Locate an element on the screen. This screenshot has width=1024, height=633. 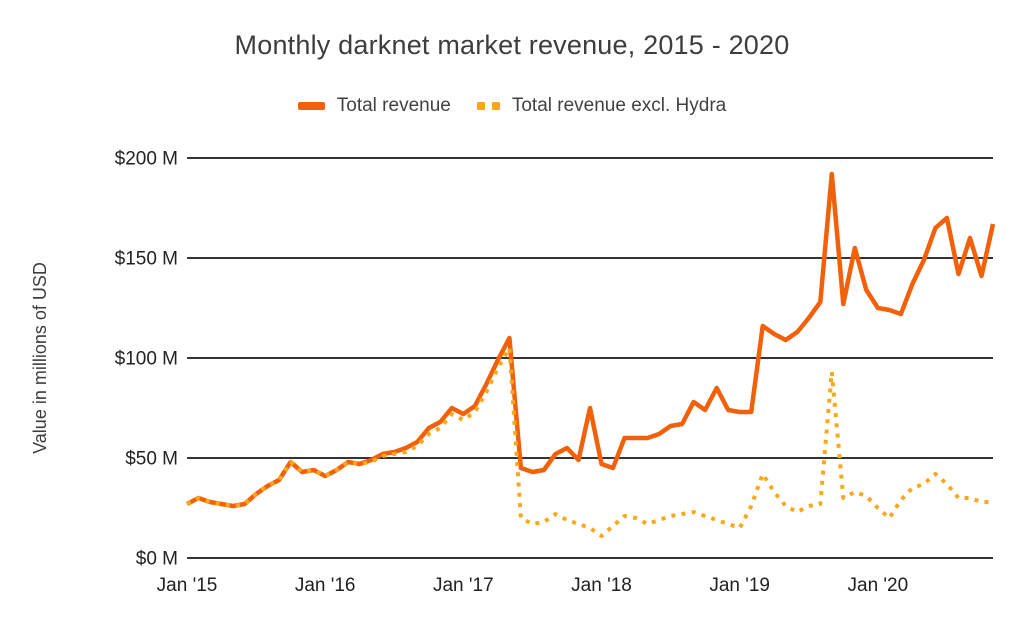
legend-swatch-solid is located at coordinates (311, 106).